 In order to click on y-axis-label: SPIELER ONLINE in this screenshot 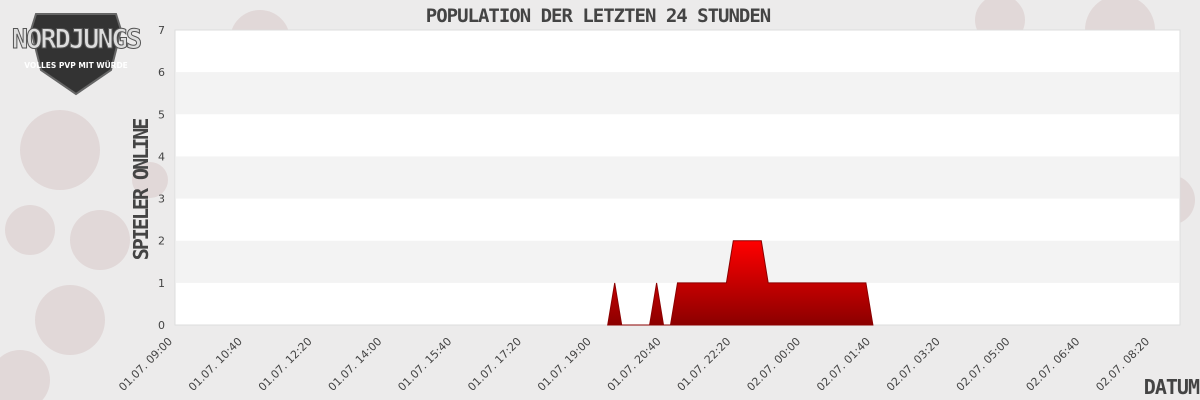, I will do `click(141, 190)`.